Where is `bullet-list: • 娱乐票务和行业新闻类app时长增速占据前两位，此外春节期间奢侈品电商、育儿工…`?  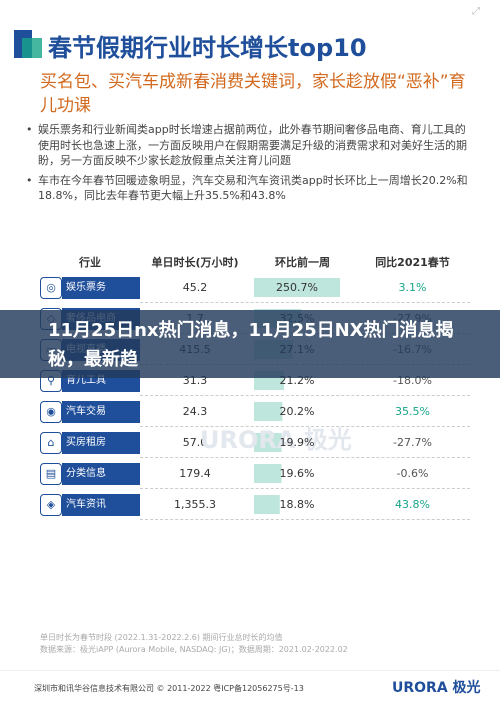 bullet-list: • 娱乐票务和行业新闻类app时长增速占据前两位，此外春节期间奢侈品电商、育儿工… is located at coordinates (251, 165).